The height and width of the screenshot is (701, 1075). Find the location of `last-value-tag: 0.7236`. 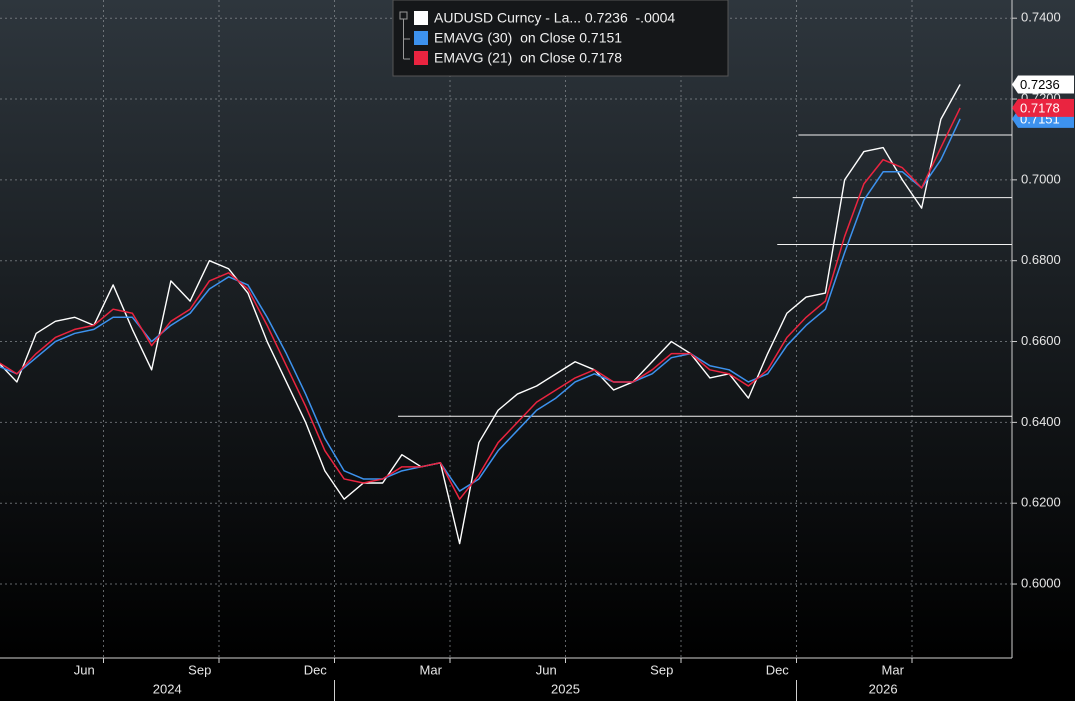

last-value-tag: 0.7236 is located at coordinates (1043, 84).